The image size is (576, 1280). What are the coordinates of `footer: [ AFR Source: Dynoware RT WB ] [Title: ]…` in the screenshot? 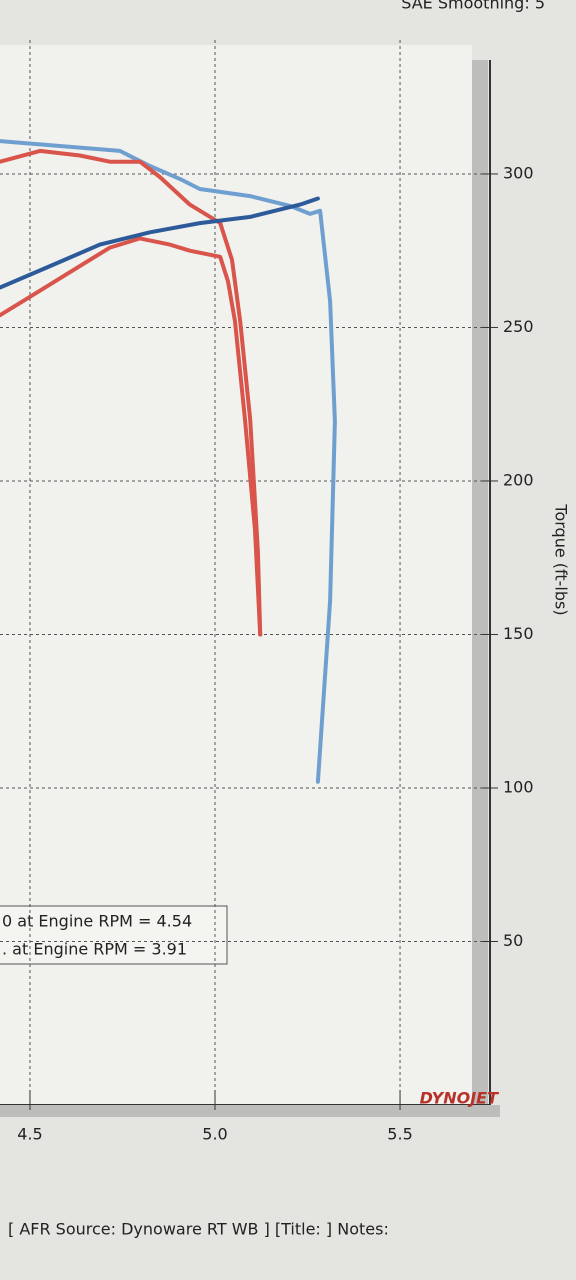 It's located at (198, 1229).